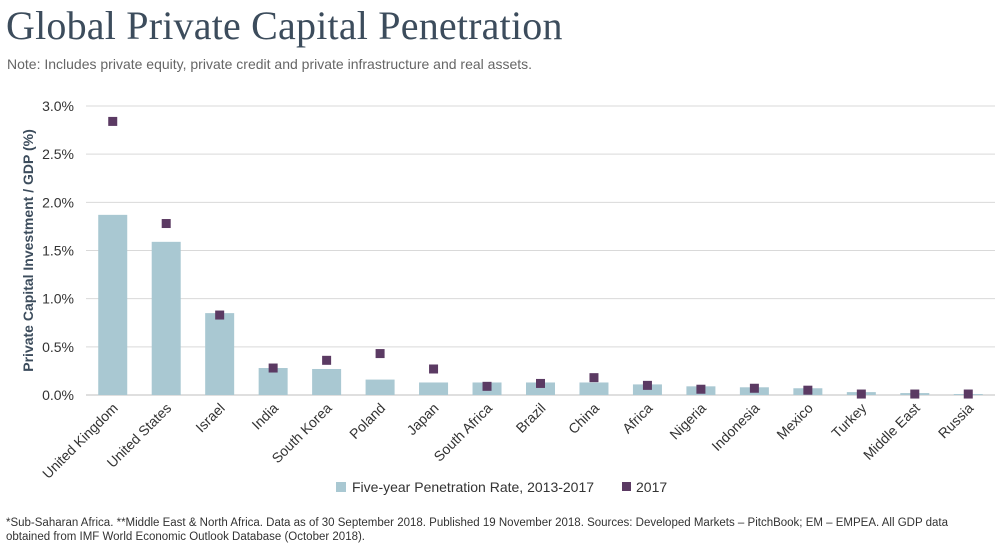 The image size is (1000, 550). I want to click on legend-label-marker: 2017, so click(651, 487).